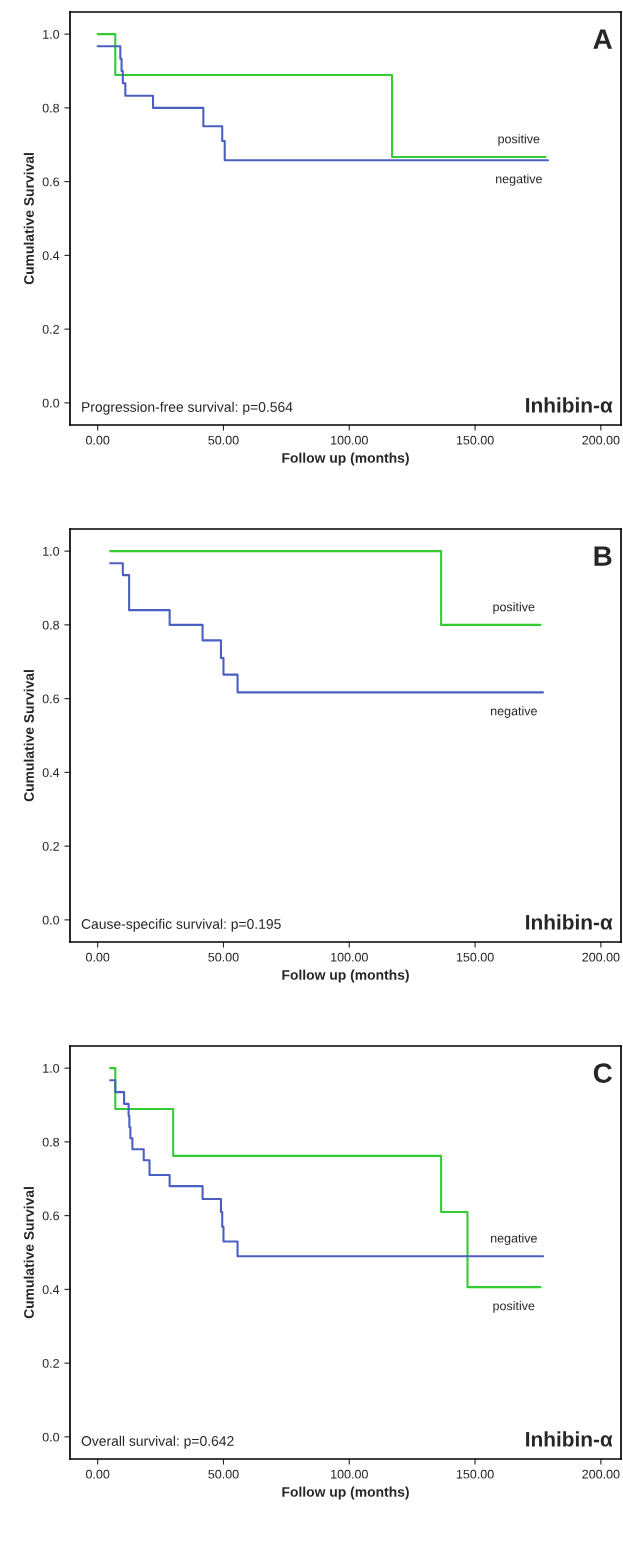  I want to click on annotation: Progression-free survival: p=0.564, so click(187, 408).